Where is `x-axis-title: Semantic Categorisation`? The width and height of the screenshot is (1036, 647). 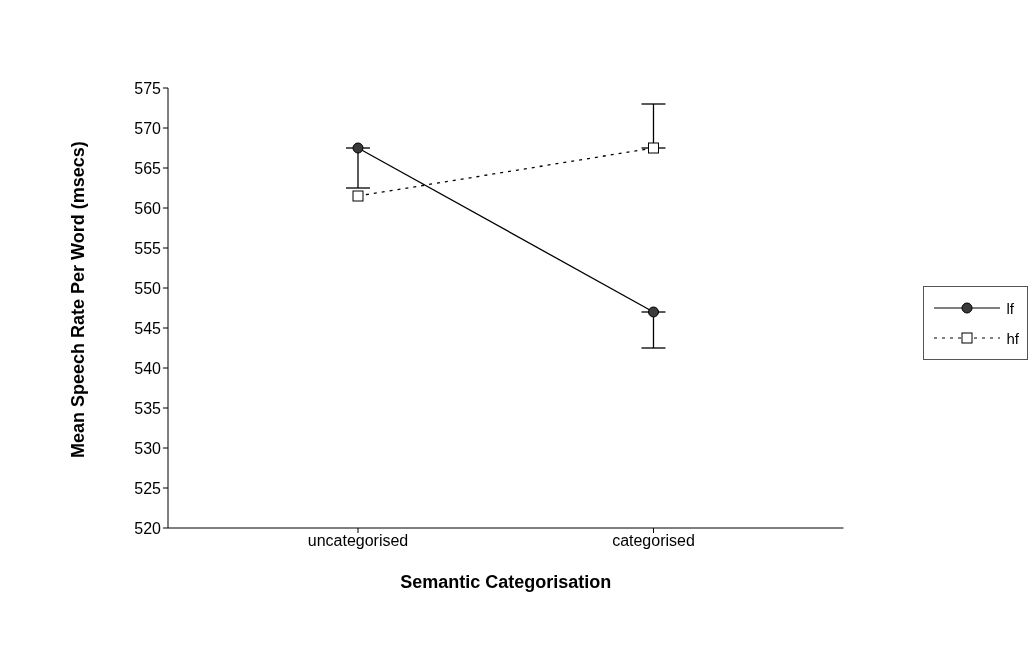
x-axis-title: Semantic Categorisation is located at coordinates (506, 582).